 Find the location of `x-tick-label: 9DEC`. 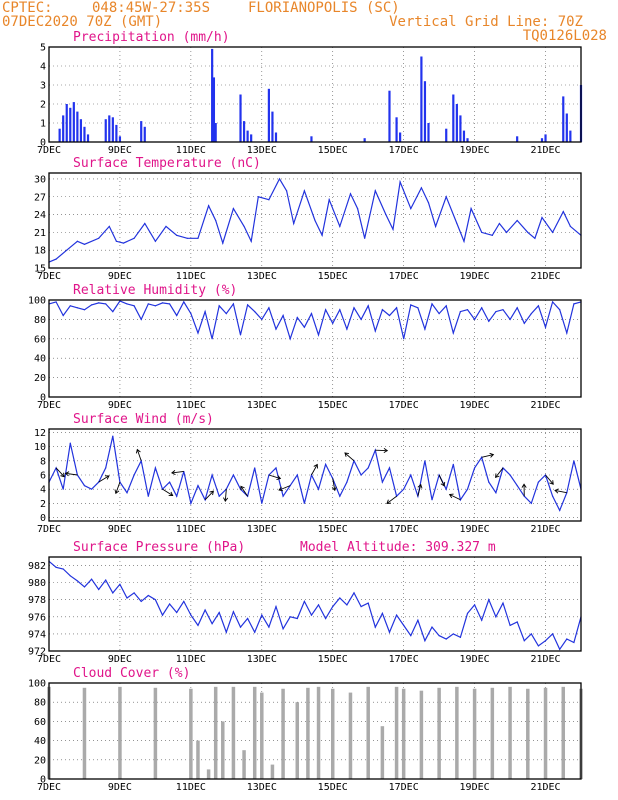

x-tick-label: 9DEC is located at coordinates (120, 276).